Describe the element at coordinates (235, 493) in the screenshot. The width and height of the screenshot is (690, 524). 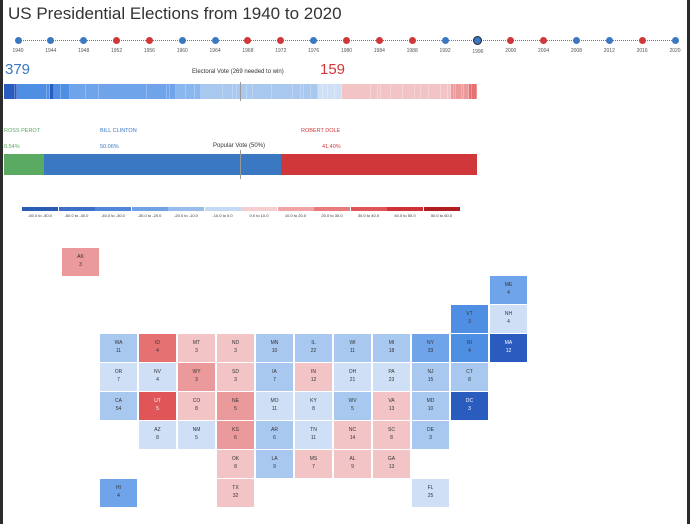
I see `state-tile-tx: TX 32` at that location.